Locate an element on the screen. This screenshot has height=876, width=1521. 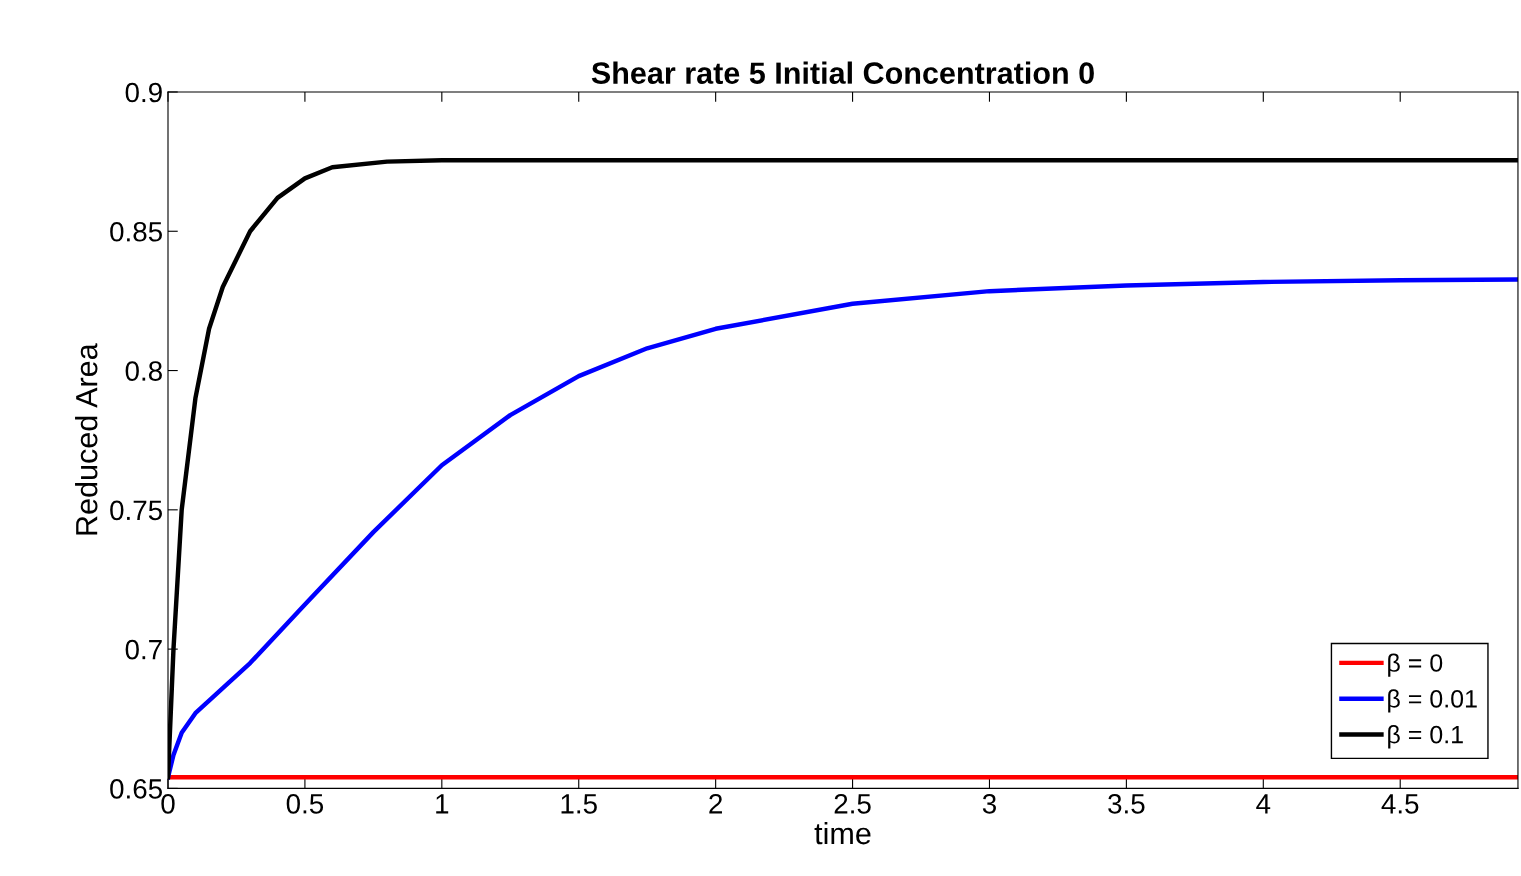
y-axis-title: Reduced Area is located at coordinates (86, 439).